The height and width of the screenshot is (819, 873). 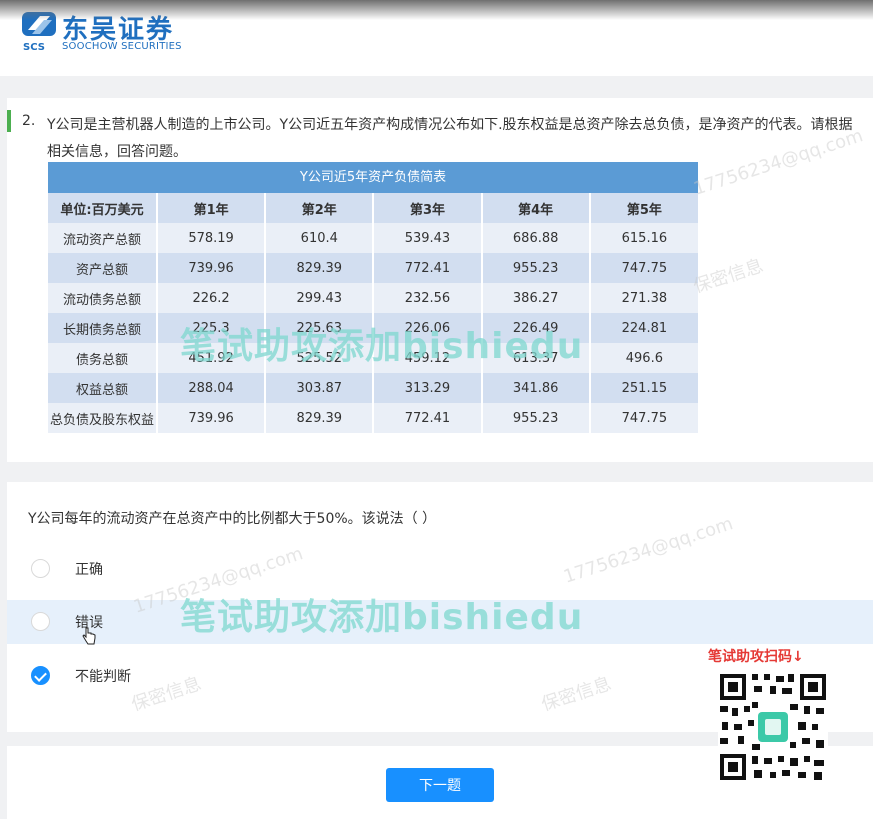 I want to click on question-number: 2., so click(x=29, y=121).